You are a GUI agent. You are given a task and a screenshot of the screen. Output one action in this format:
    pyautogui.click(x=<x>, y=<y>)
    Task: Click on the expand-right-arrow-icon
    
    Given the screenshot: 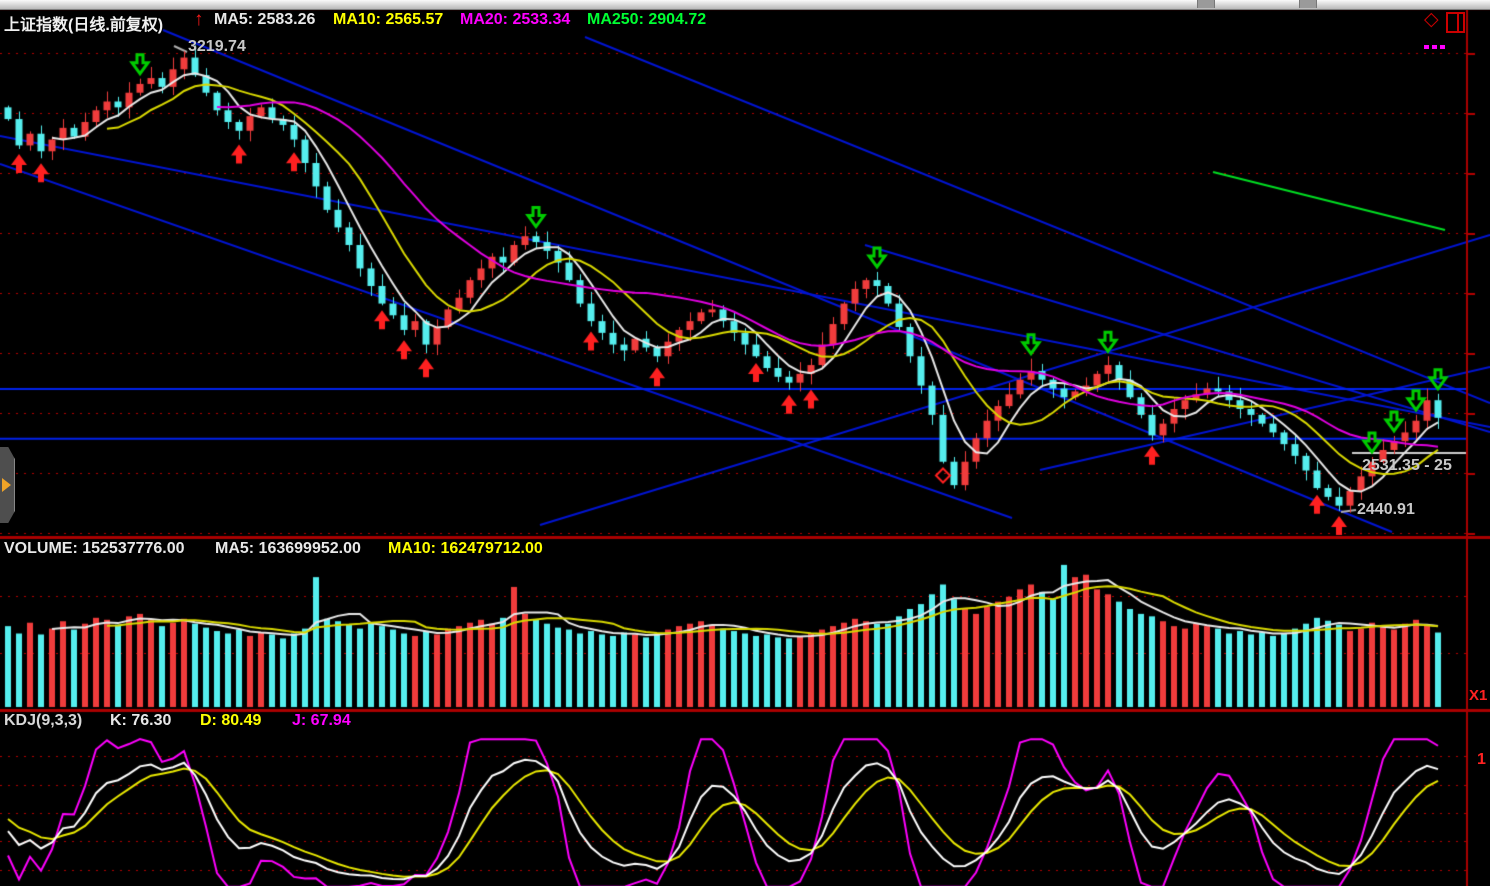 What is the action you would take?
    pyautogui.click(x=6, y=485)
    